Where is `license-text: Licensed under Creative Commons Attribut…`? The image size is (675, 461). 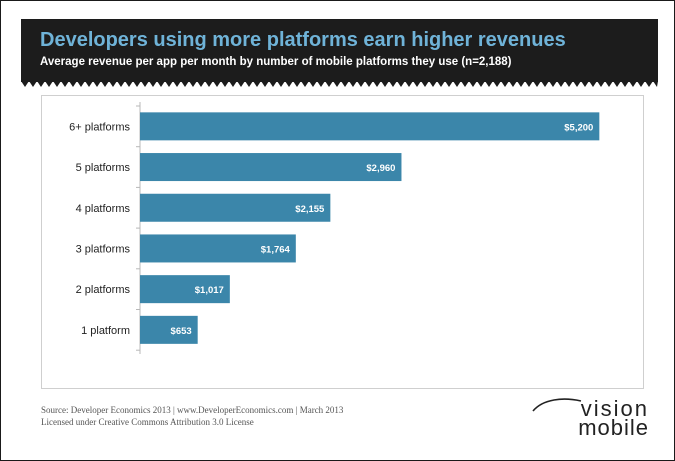 license-text: Licensed under Creative Commons Attribut… is located at coordinates (147, 422).